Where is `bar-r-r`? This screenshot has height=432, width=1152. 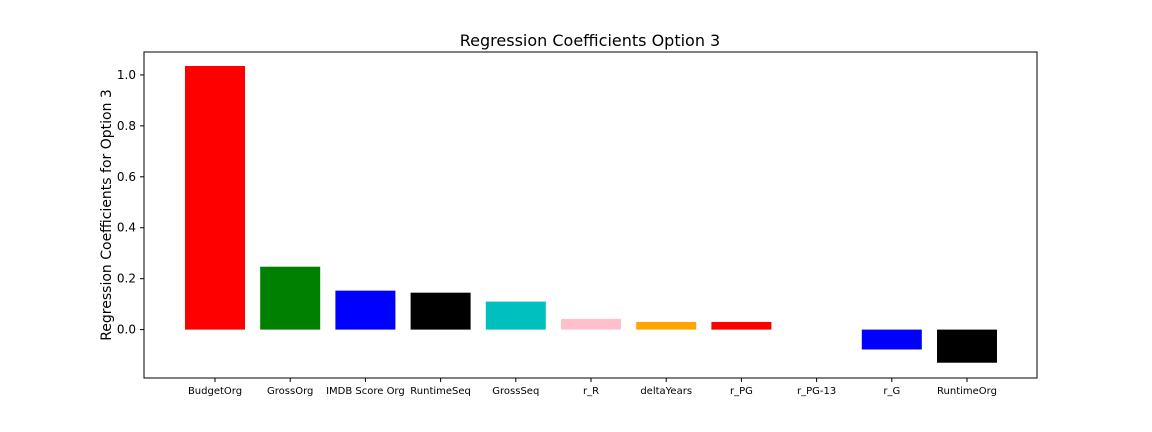
bar-r-r is located at coordinates (591, 324).